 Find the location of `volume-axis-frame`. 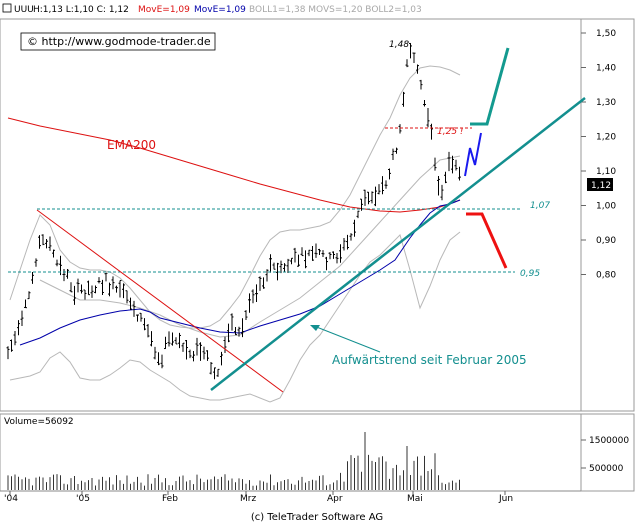

volume-axis-frame is located at coordinates (607, 452).